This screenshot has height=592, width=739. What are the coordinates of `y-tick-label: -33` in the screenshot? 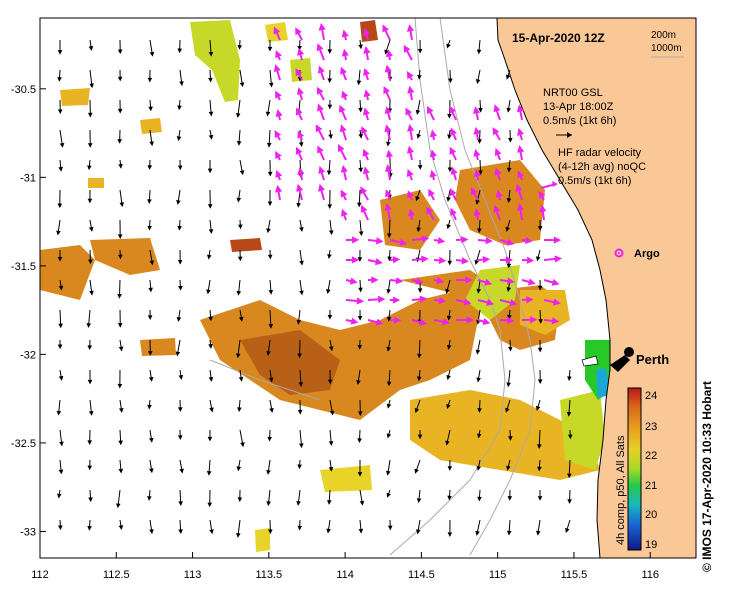 It's located at (28, 532).